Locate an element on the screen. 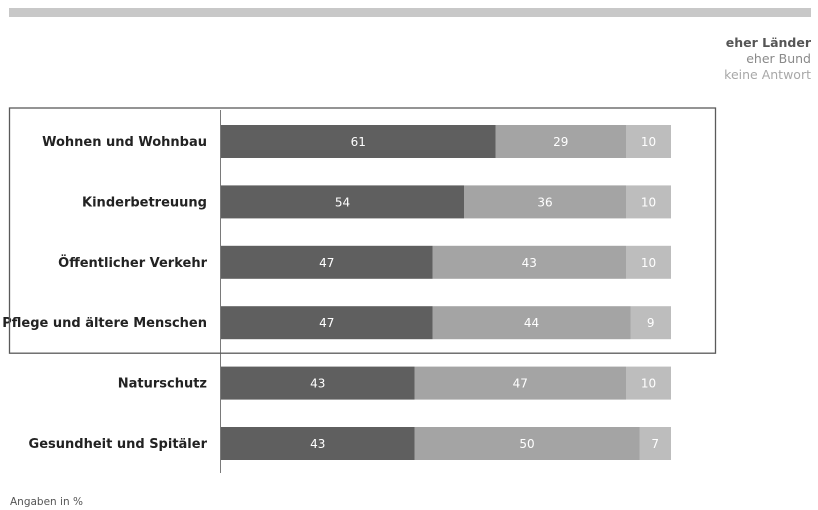 Image resolution: width=818 pixels, height=510 pixels. legend-item: keine Antwort is located at coordinates (767, 74).